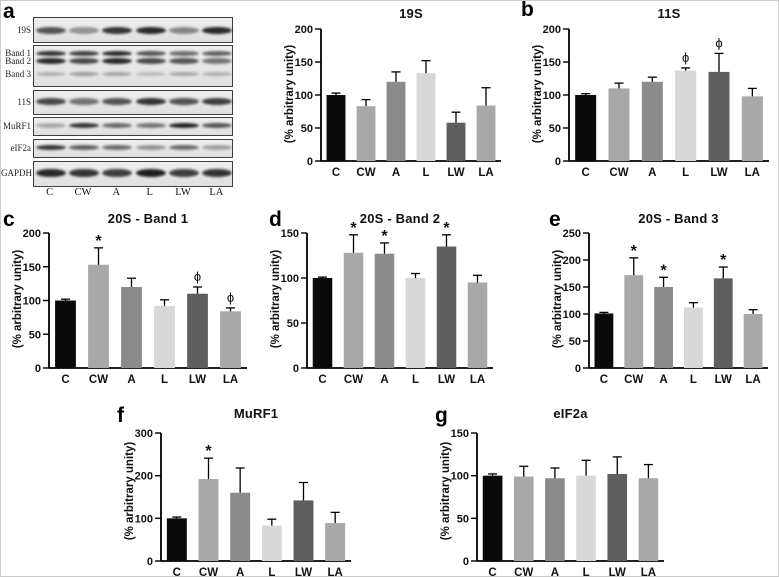  I want to click on chart-title: 11S, so click(669, 13).